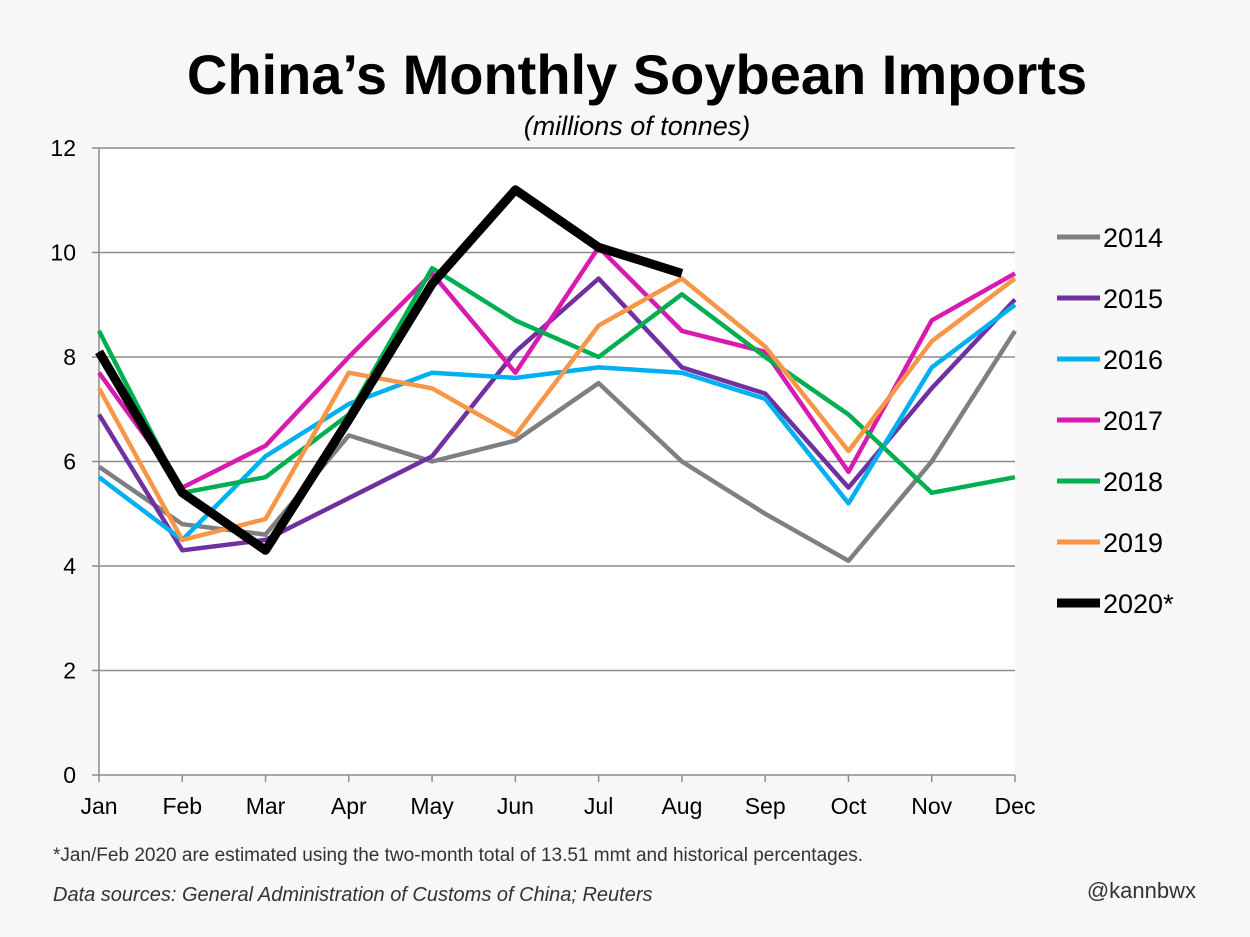 This screenshot has height=937, width=1250. I want to click on x-tick-label: Apr, so click(349, 806).